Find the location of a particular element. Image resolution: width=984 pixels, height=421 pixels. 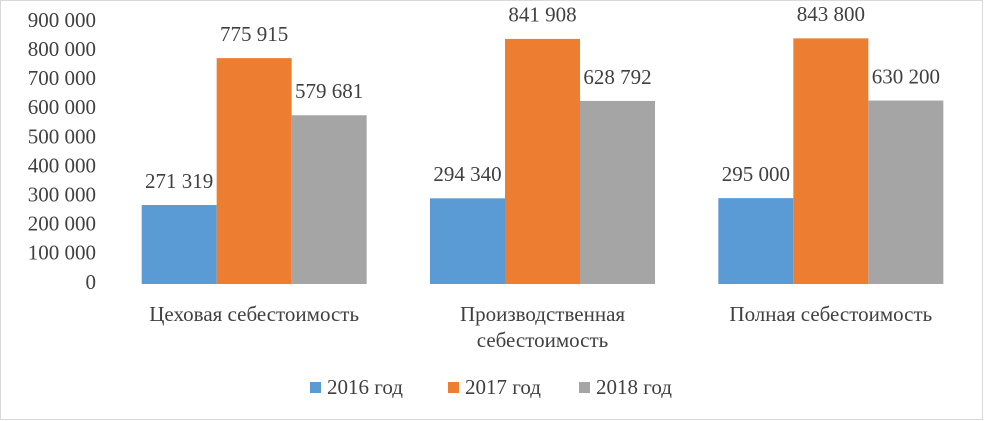

data-label: 271 319 is located at coordinates (179, 181).